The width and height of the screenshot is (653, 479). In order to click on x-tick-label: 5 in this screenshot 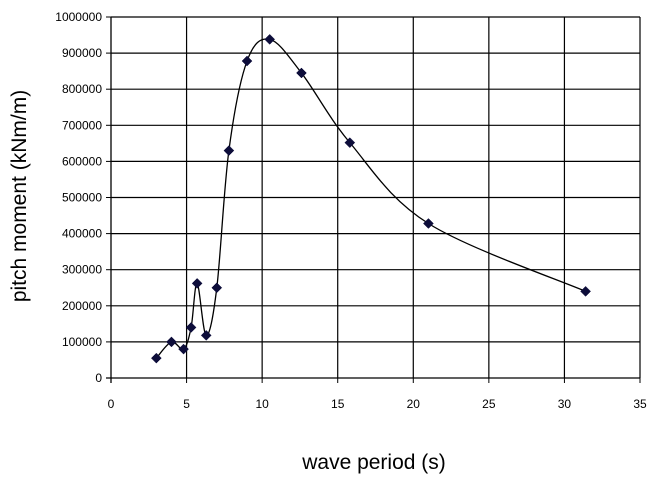, I will do `click(186, 404)`.